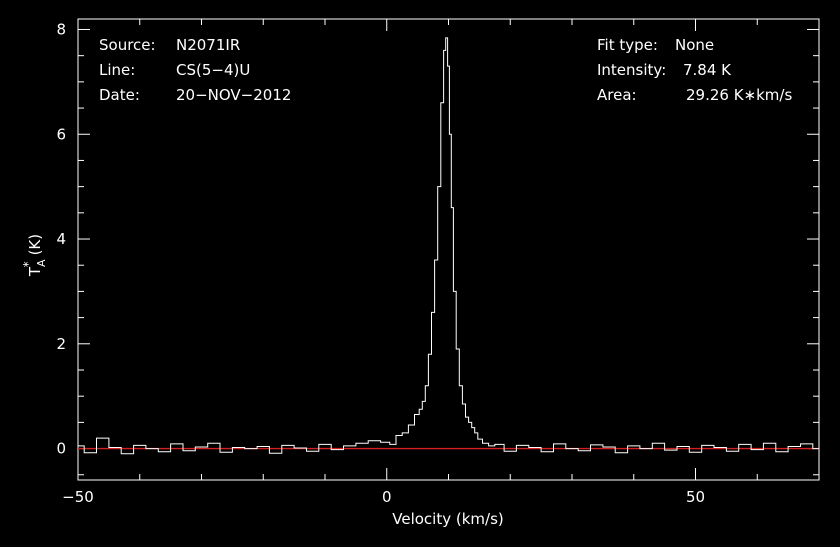  I want to click on info-left-key: Line:, so click(117, 70).